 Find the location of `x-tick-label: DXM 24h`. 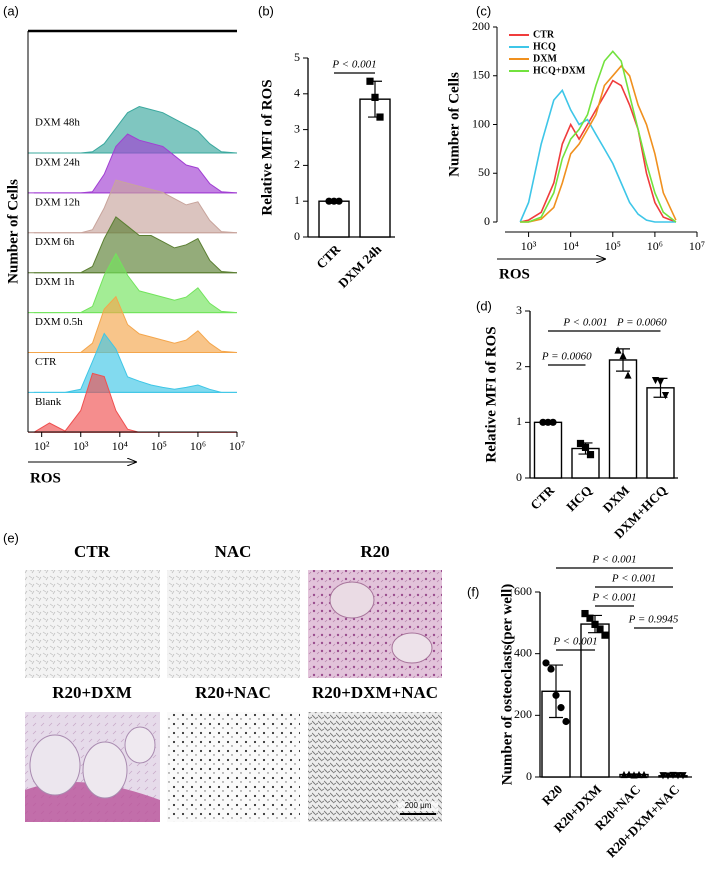

x-tick-label: DXM 24h is located at coordinates (360, 266).